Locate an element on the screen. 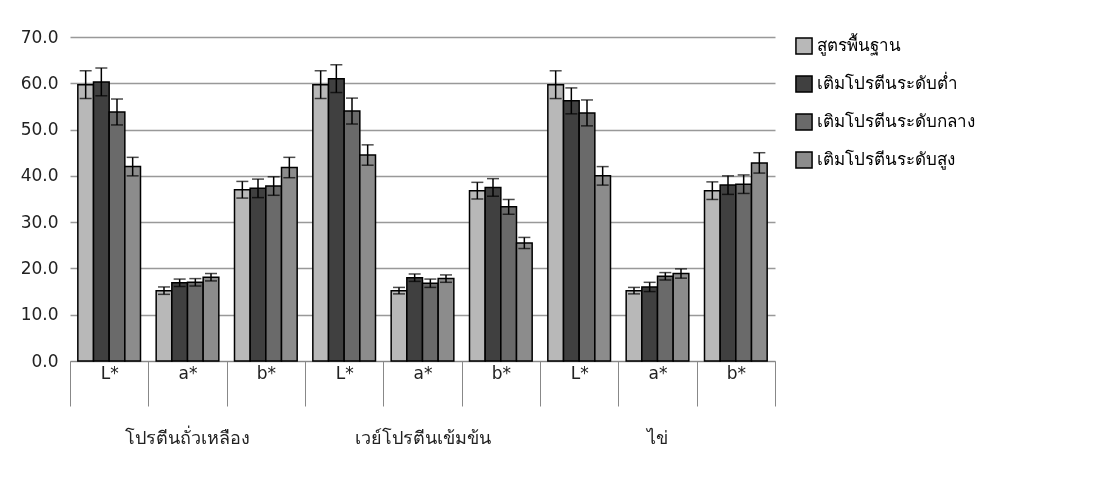  legend-label: สูตรพื้นฐาน is located at coordinates (859, 44).